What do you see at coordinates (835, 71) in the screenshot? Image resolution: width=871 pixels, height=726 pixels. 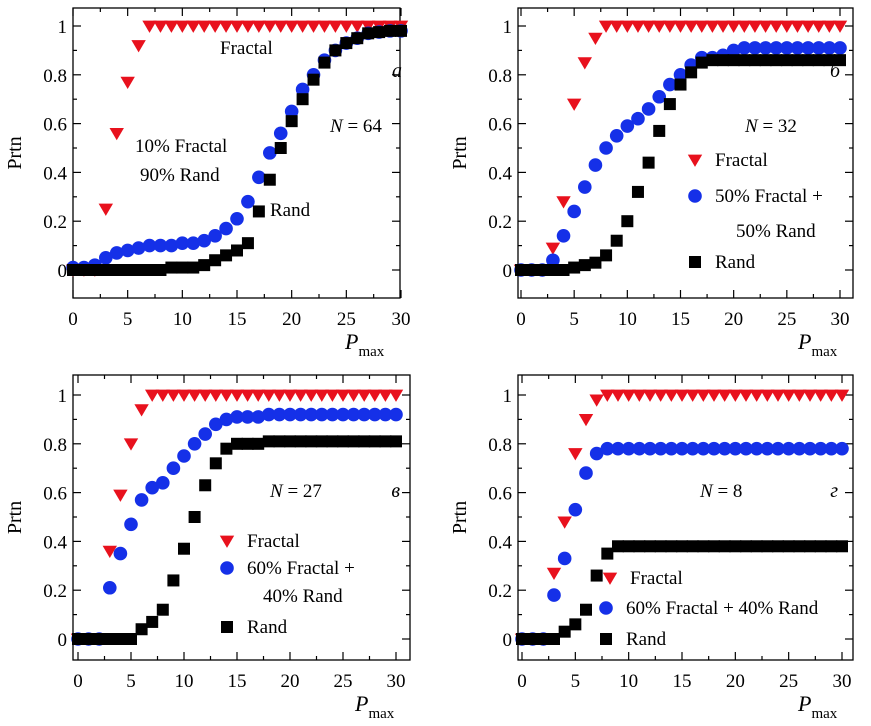 I see `panel-letter: б` at bounding box center [835, 71].